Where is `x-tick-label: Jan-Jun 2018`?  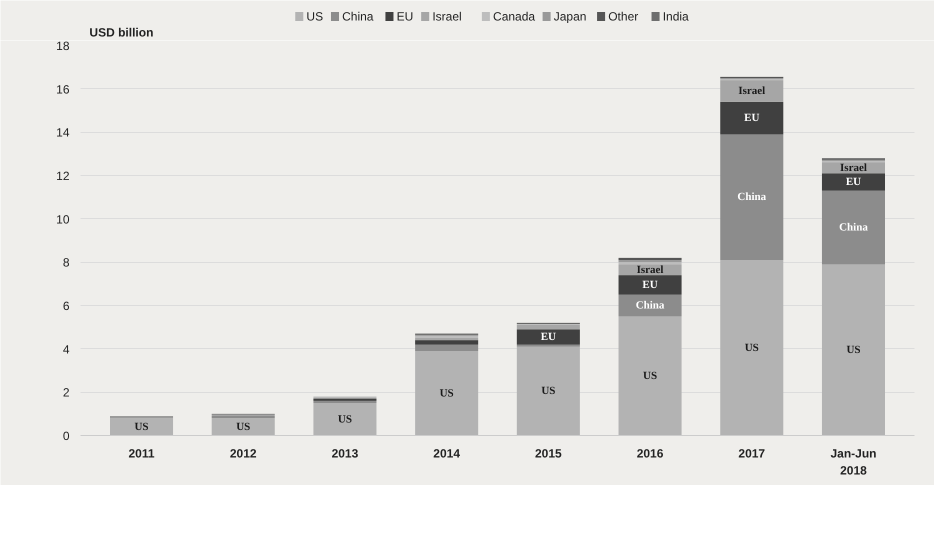 x-tick-label: Jan-Jun 2018 is located at coordinates (853, 462).